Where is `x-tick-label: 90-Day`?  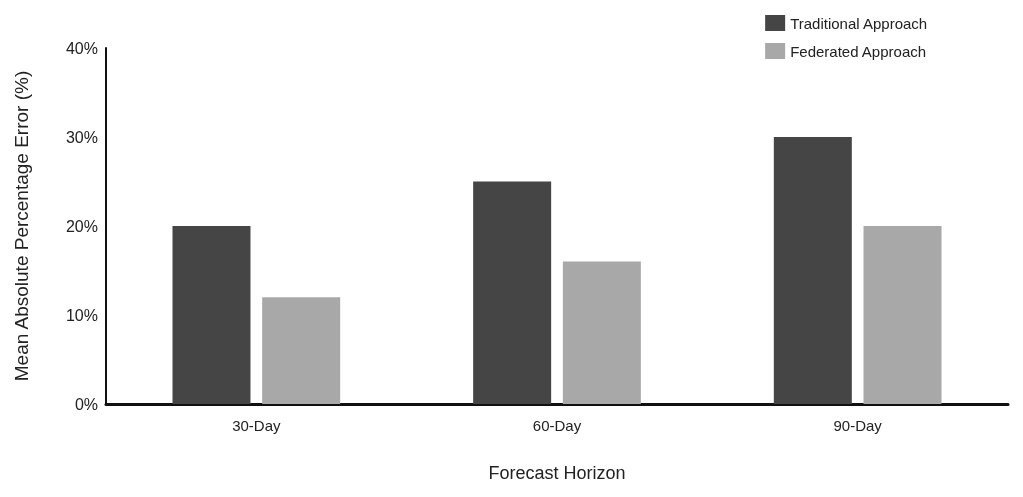 x-tick-label: 90-Day is located at coordinates (858, 425).